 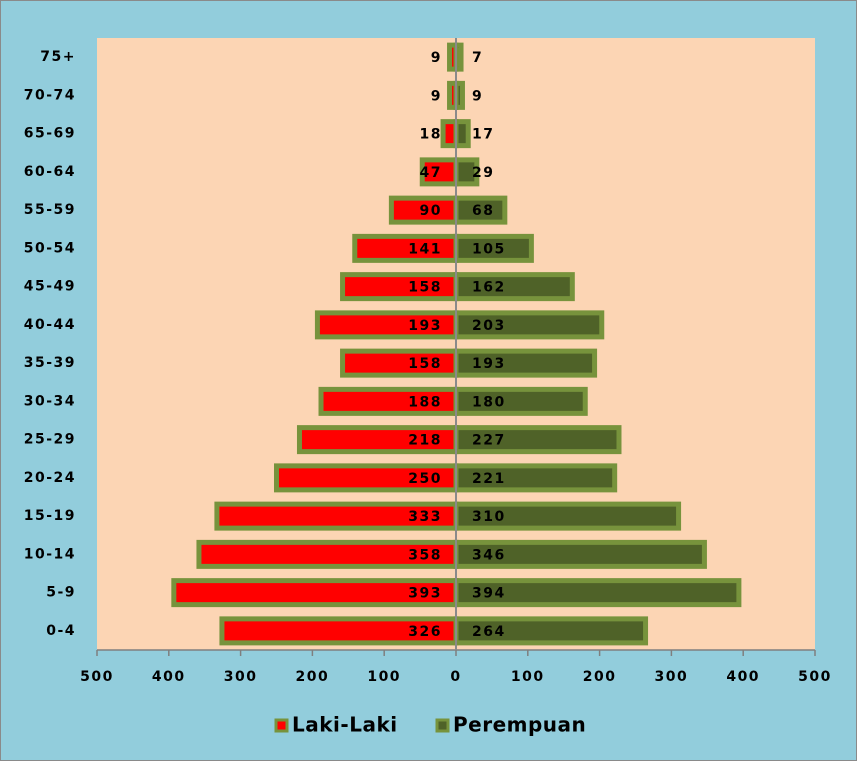 What do you see at coordinates (483, 135) in the screenshot?
I see `data-label: 17` at bounding box center [483, 135].